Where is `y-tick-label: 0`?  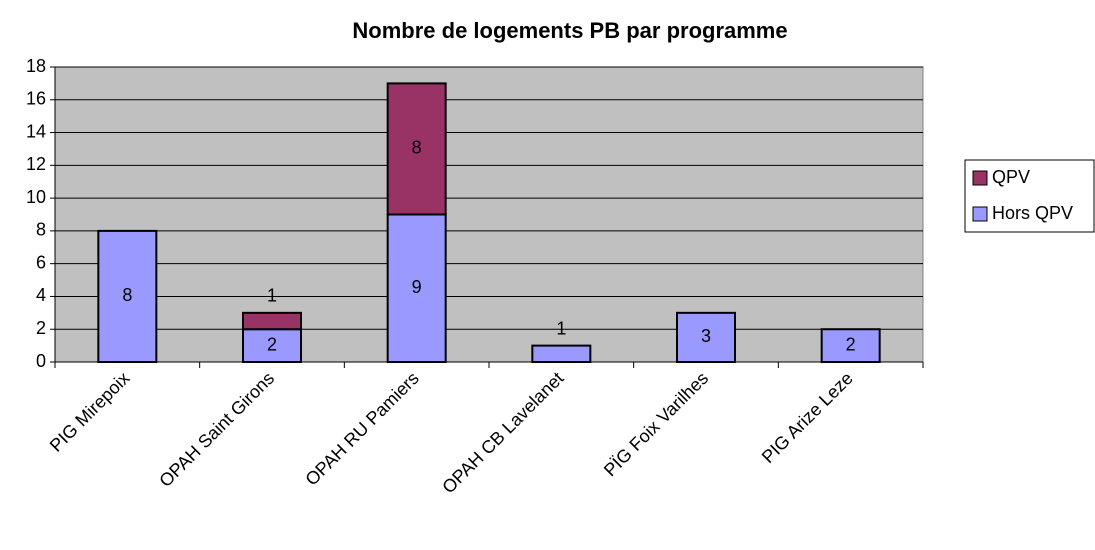 y-tick-label: 0 is located at coordinates (41, 361).